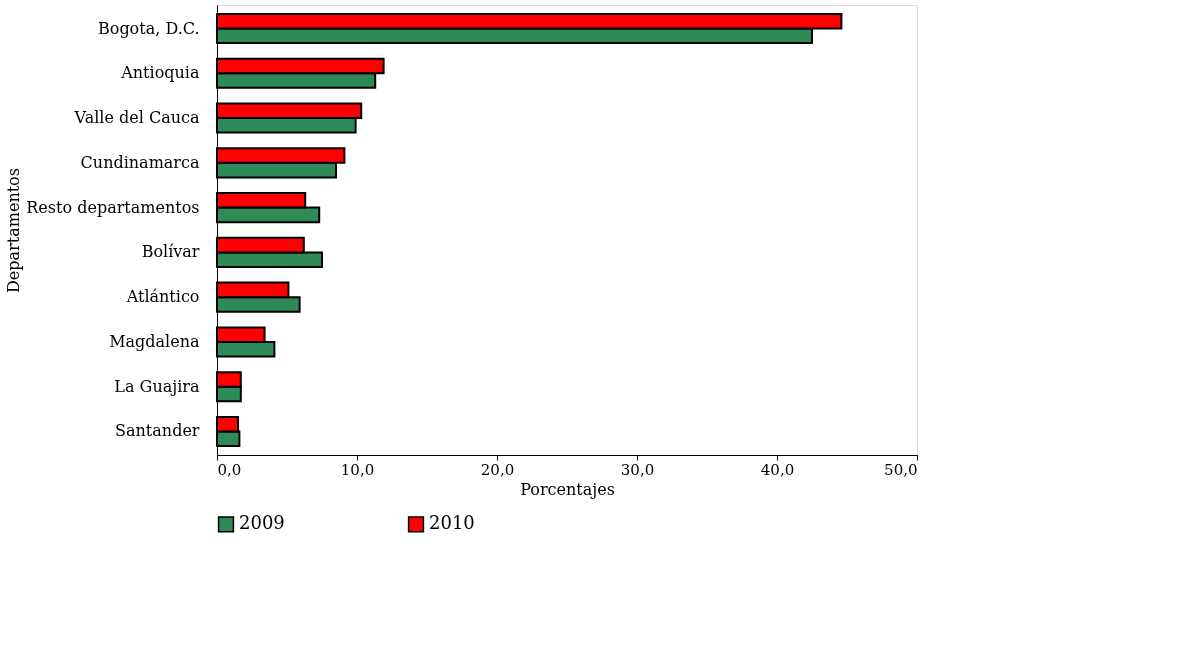 The height and width of the screenshot is (645, 1184). Describe the element at coordinates (148, 28) in the screenshot. I see `y-tick-label: Bogota, D.C.` at that location.